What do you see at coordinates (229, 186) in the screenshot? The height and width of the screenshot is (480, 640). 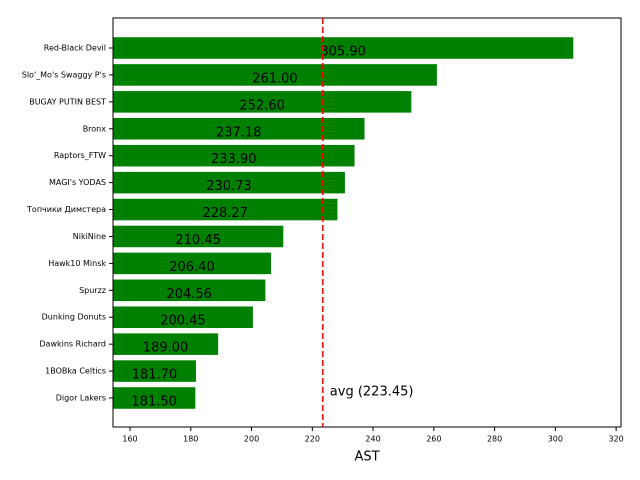 I see `value-label: 230.73` at bounding box center [229, 186].